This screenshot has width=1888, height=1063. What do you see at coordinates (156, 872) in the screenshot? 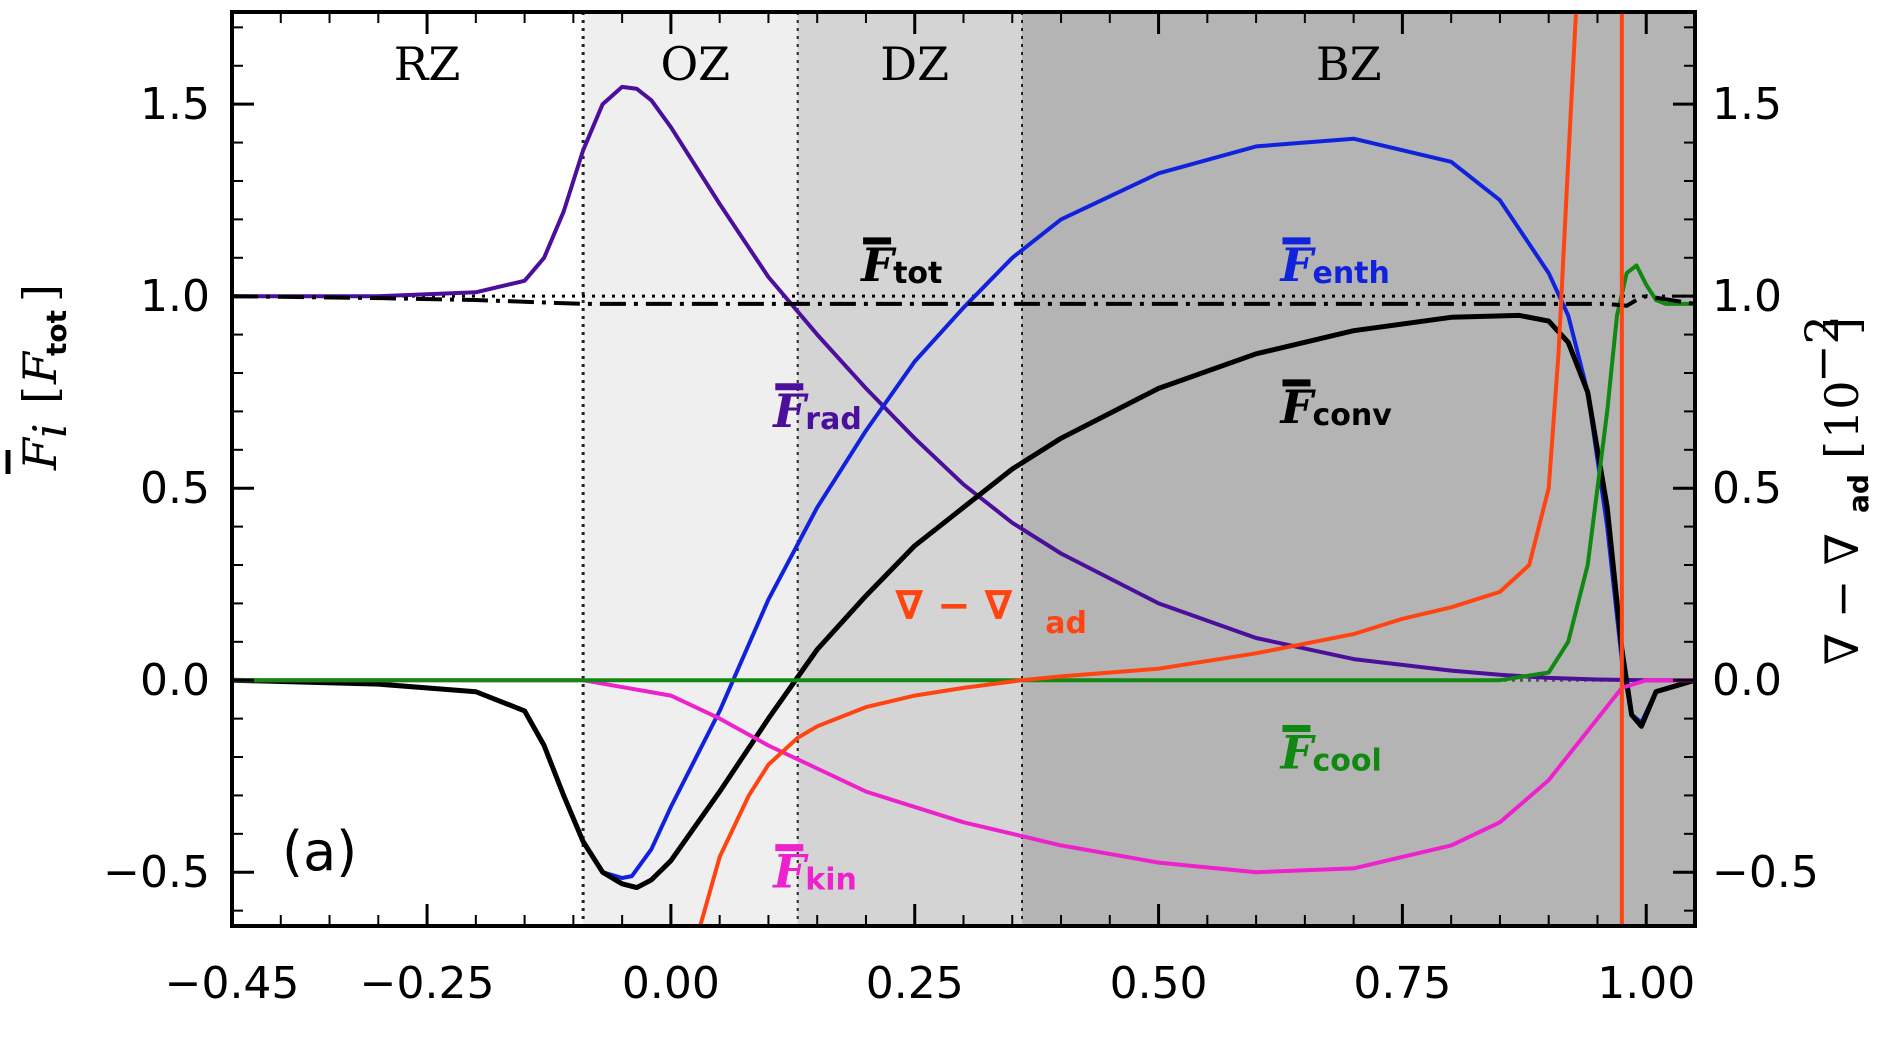
I see `y-left-tick-label: −0.5` at bounding box center [156, 872].